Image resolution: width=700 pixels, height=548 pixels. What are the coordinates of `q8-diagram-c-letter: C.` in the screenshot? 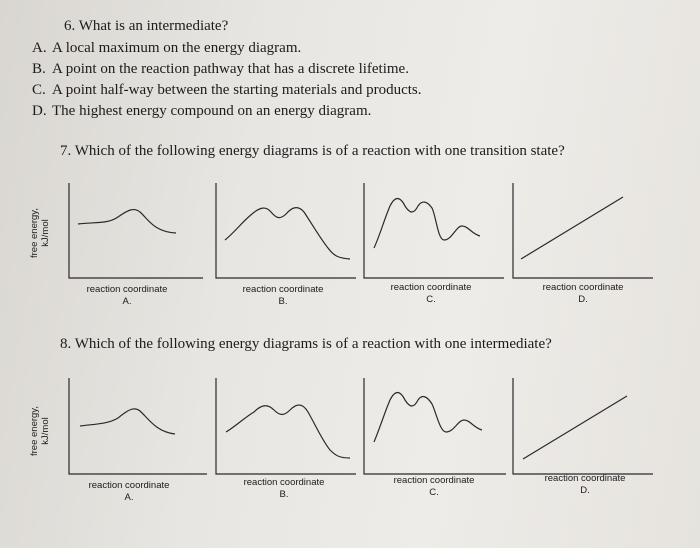 It's located at (434, 492).